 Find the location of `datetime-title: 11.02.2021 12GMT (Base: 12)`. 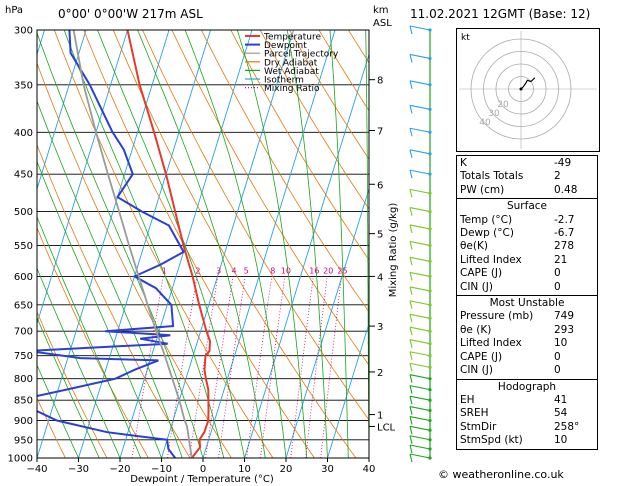

datetime-title: 11.02.2021 12GMT (Base: 12) is located at coordinates (500, 14).